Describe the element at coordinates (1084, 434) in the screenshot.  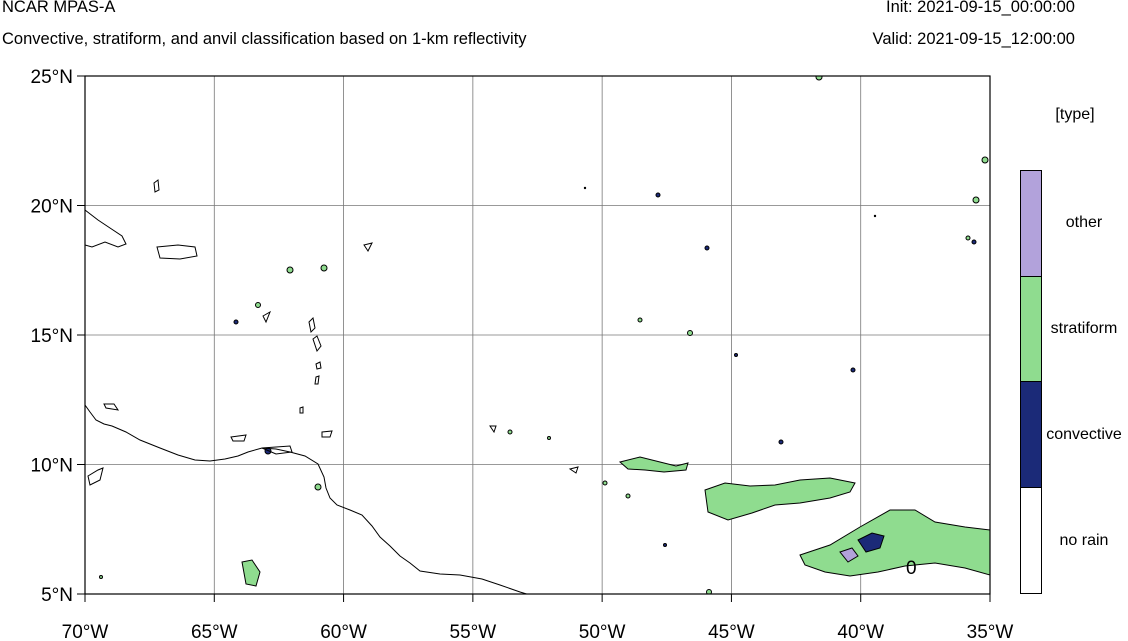
I see `legend-label-convective: convective` at that location.